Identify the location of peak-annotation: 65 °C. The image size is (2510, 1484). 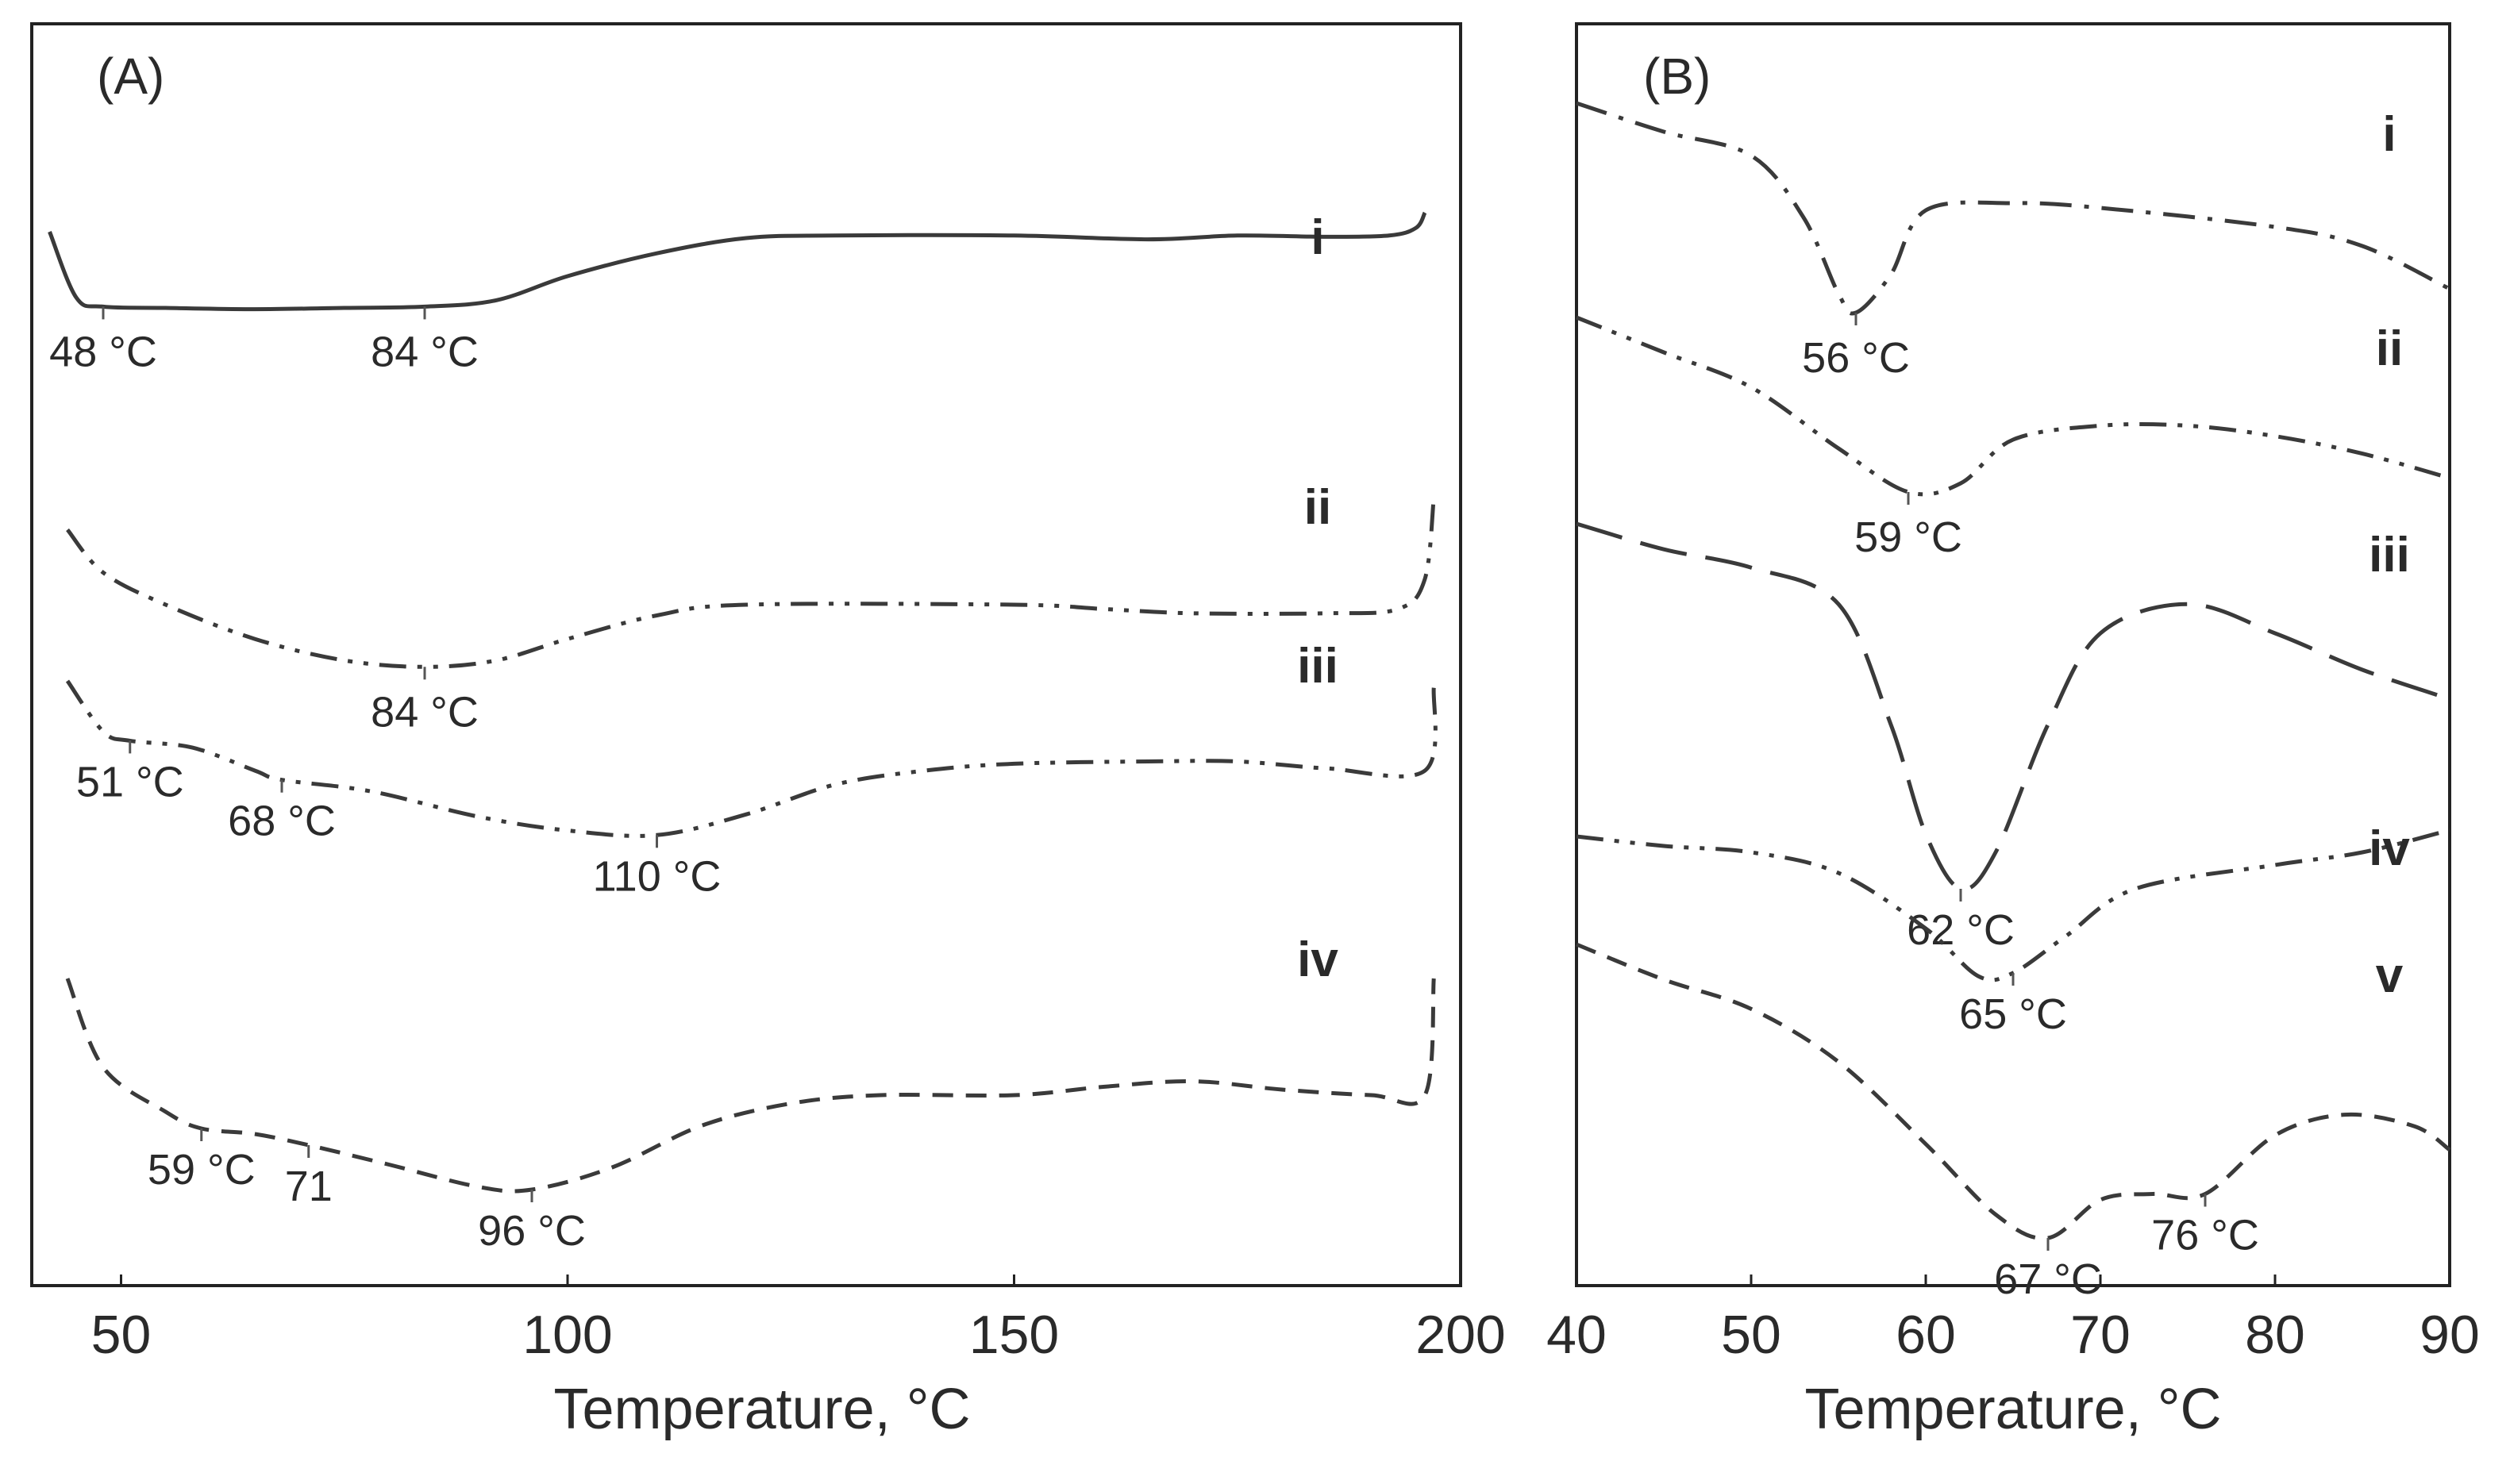
(2013, 1014).